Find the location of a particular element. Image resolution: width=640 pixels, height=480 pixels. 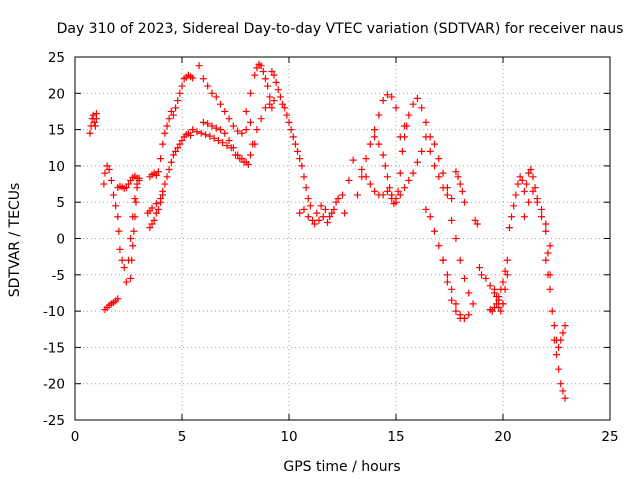

series-sat-t is located at coordinates (391, 165).